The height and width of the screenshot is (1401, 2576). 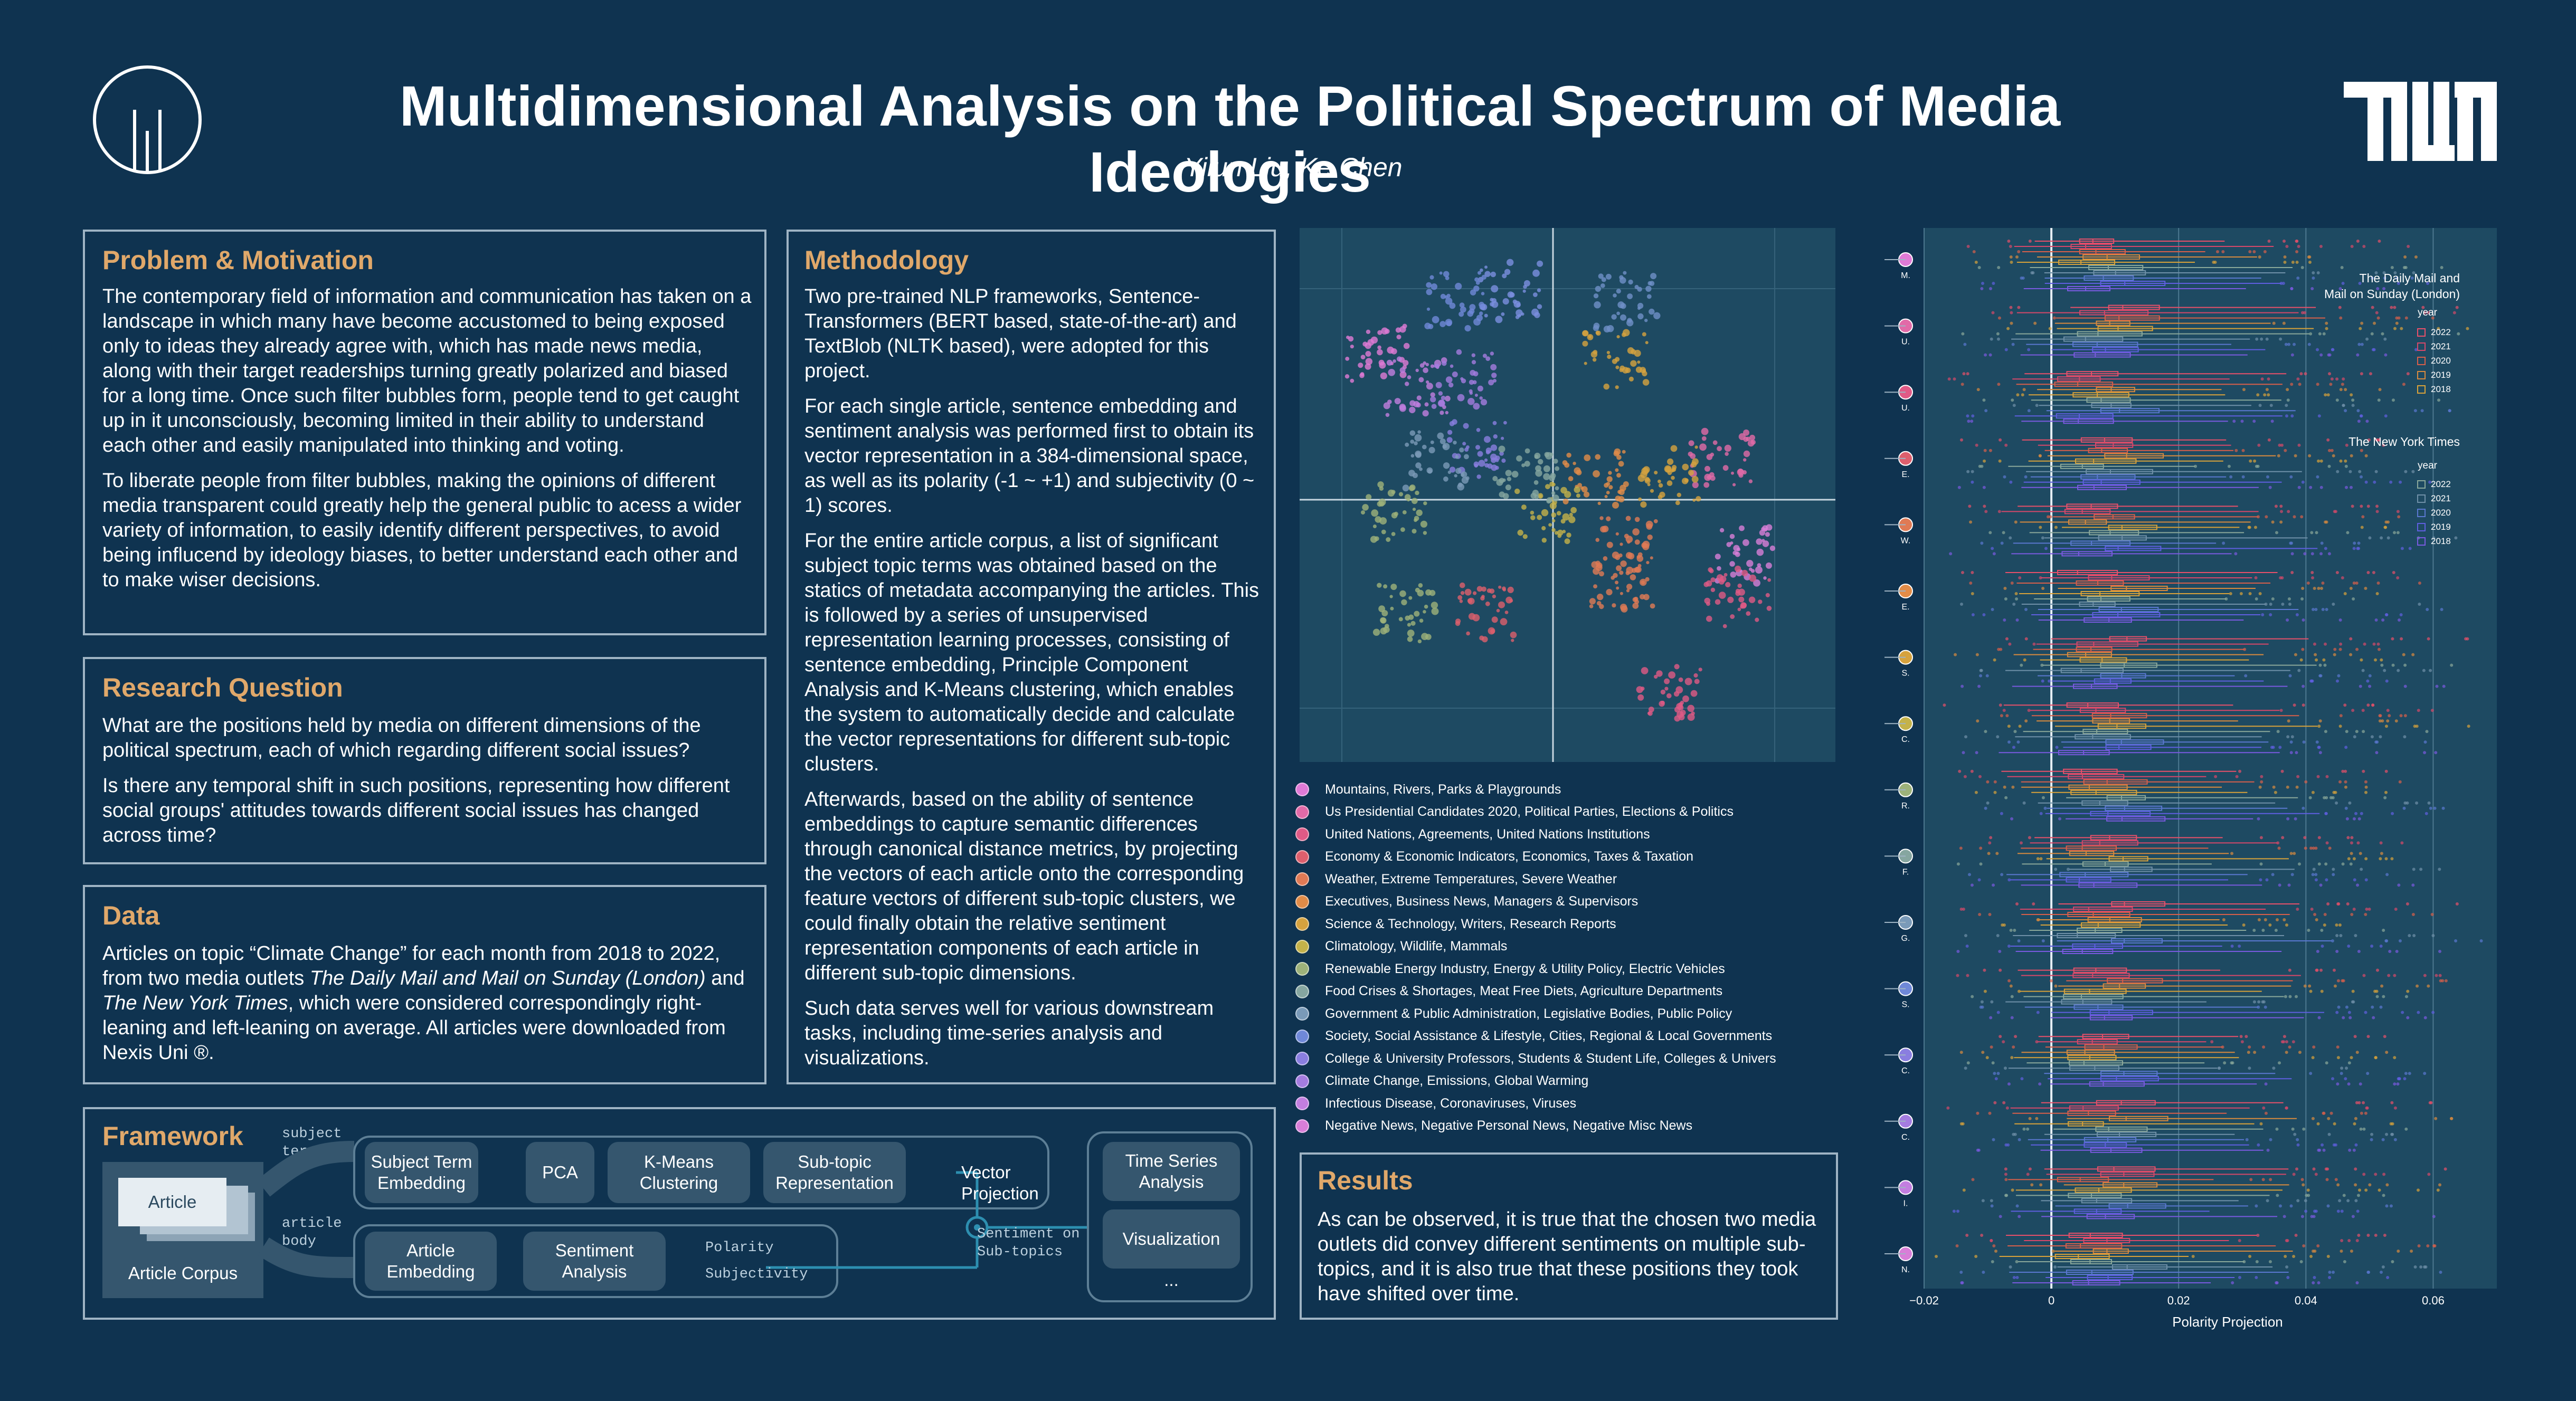 What do you see at coordinates (725, 978) in the screenshot?
I see `data-text-2: and` at bounding box center [725, 978].